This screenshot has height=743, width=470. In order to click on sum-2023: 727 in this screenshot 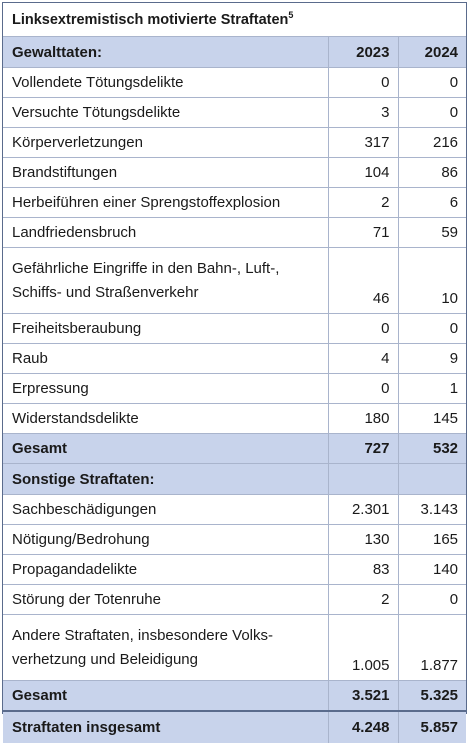, I will do `click(362, 448)`.